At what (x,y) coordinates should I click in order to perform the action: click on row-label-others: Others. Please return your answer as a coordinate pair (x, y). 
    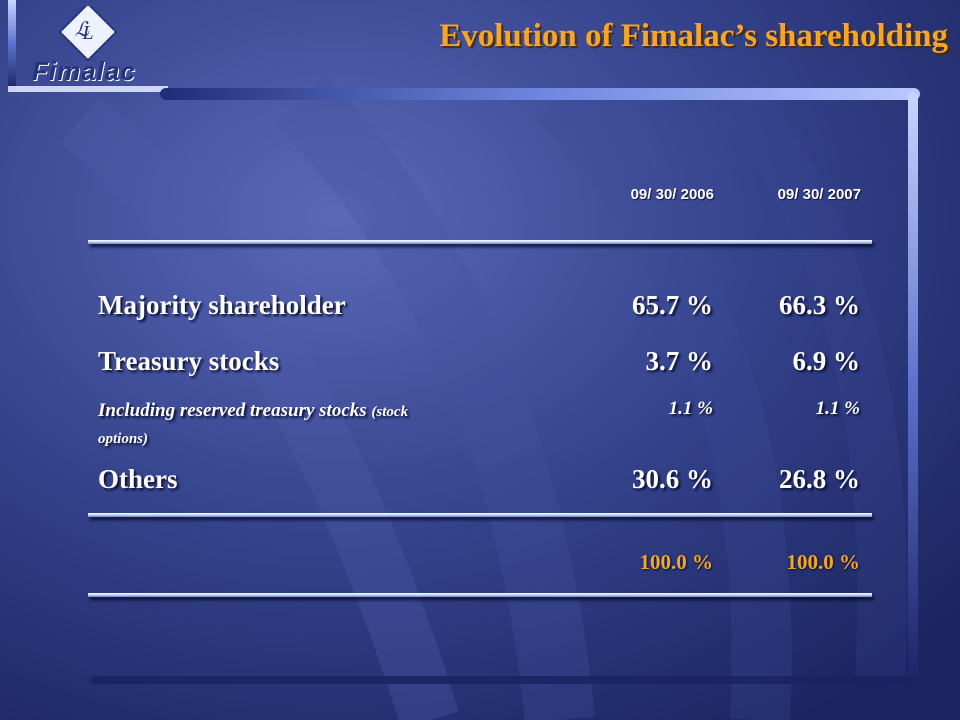
    Looking at the image, I should click on (138, 479).